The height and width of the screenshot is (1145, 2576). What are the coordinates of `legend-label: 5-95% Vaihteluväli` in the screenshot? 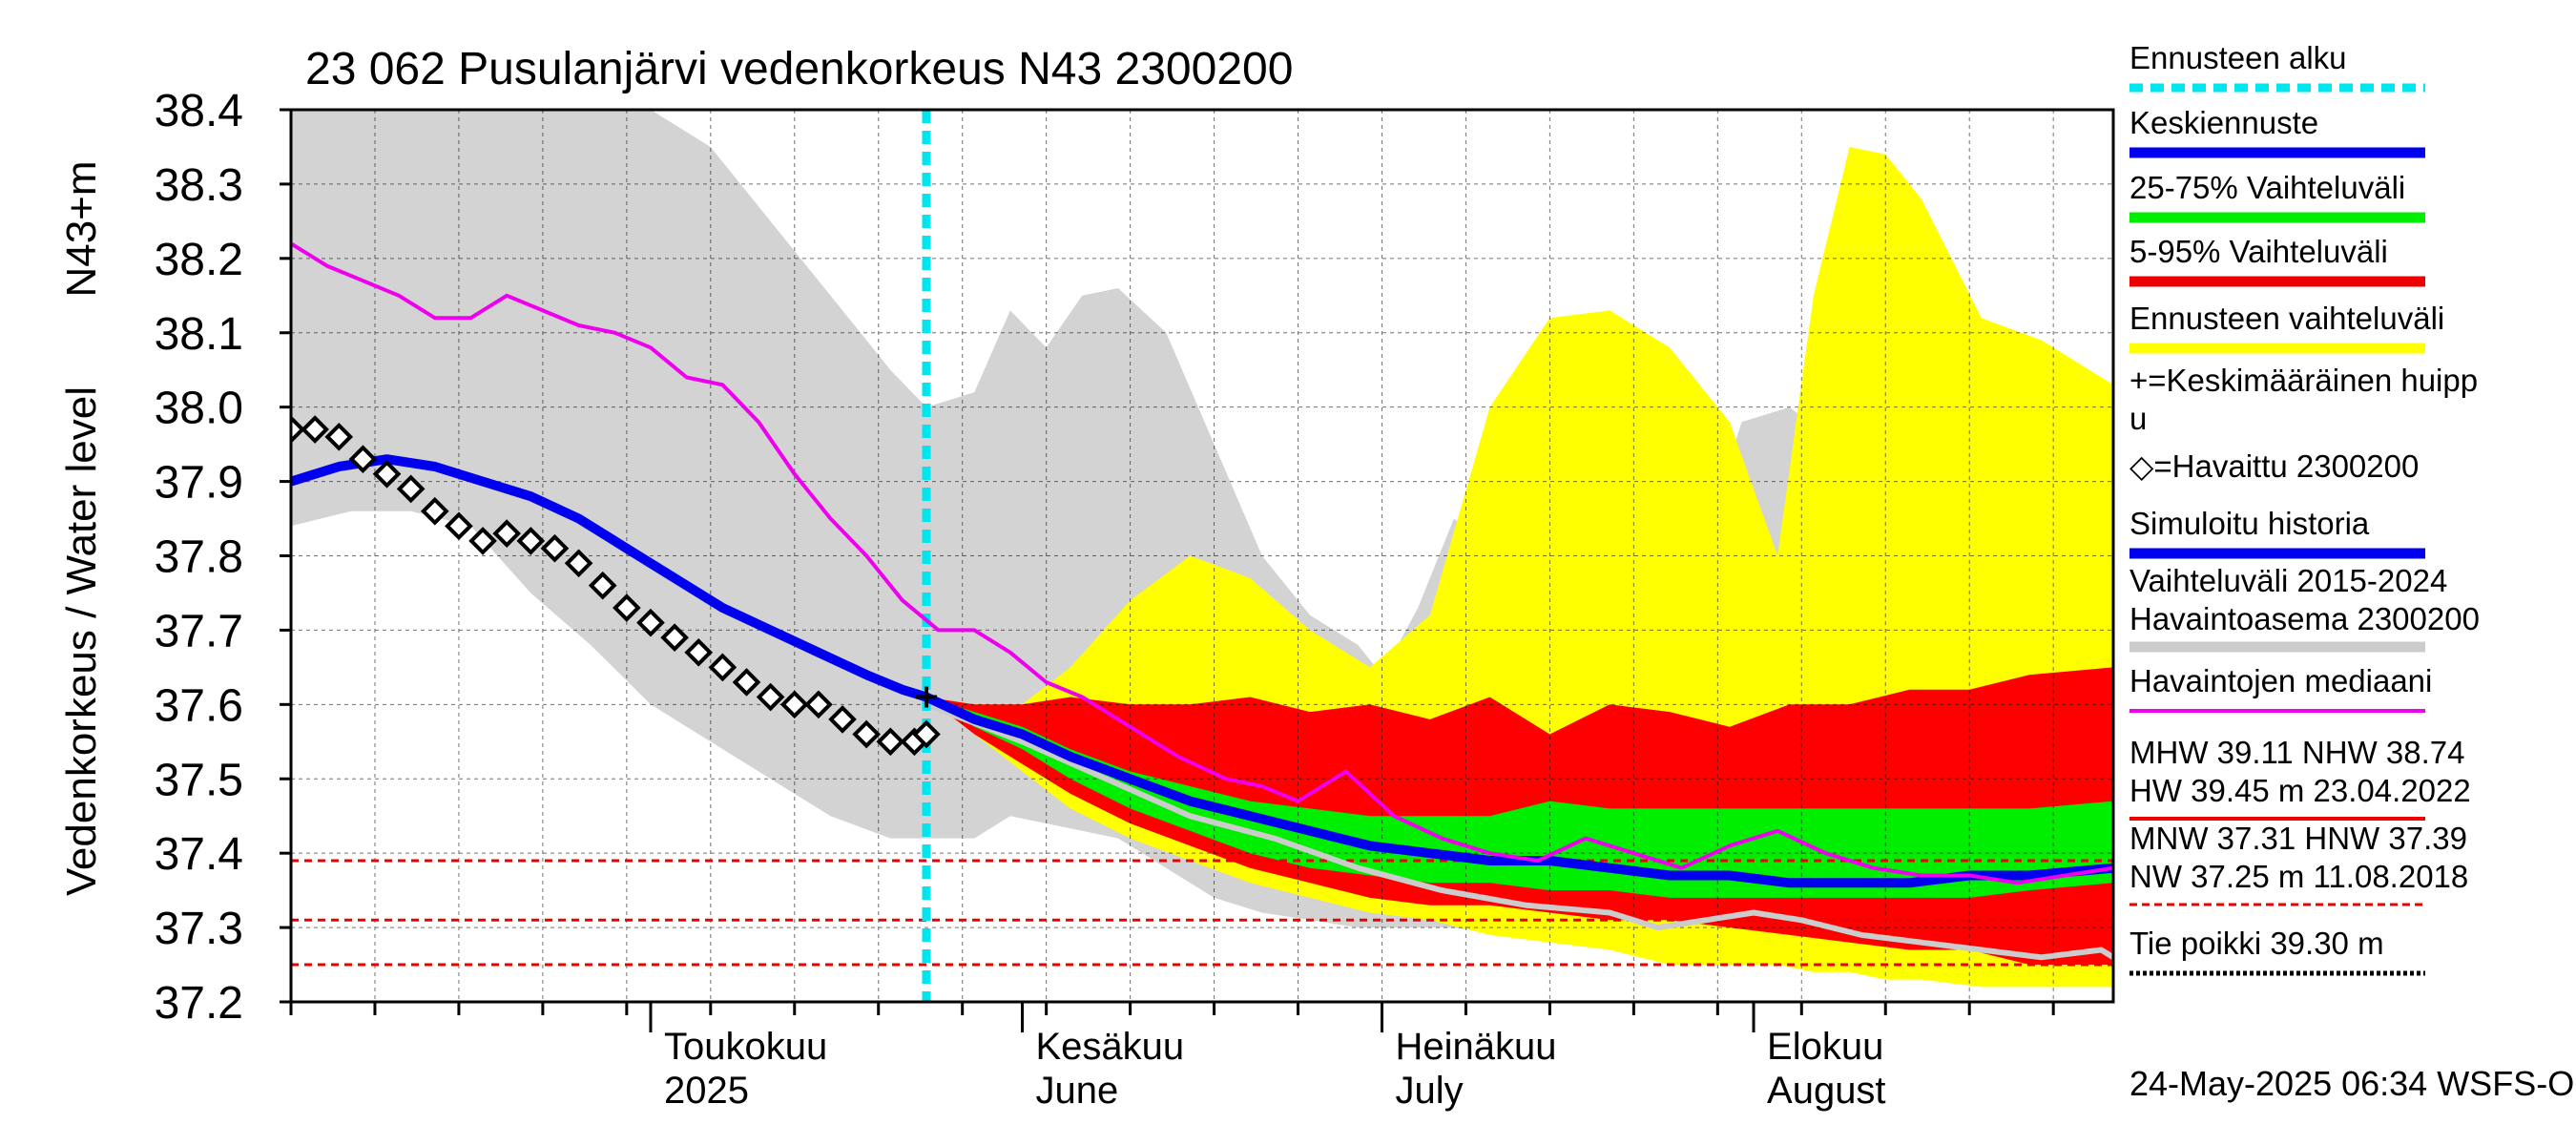 It's located at (2258, 252).